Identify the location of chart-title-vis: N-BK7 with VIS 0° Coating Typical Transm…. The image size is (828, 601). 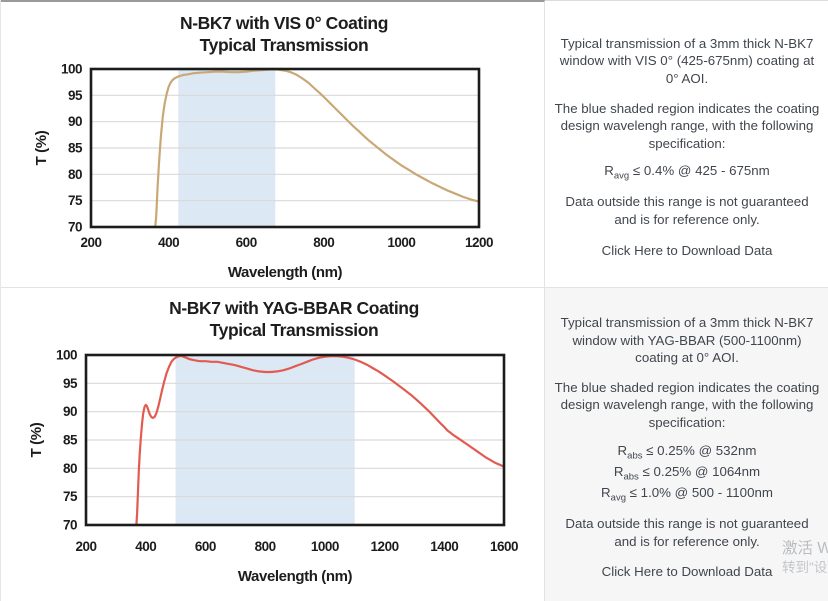
(272, 34).